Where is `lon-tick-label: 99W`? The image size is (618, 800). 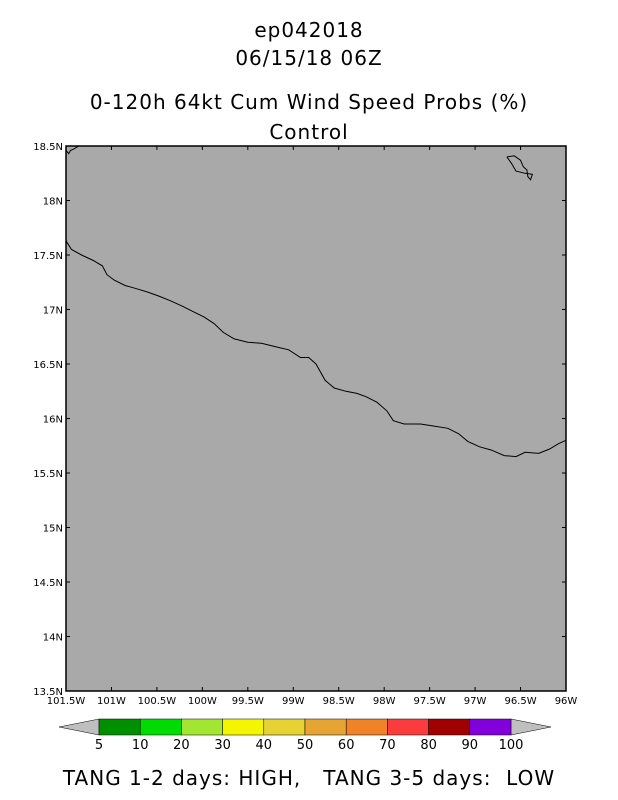 lon-tick-label: 99W is located at coordinates (293, 701).